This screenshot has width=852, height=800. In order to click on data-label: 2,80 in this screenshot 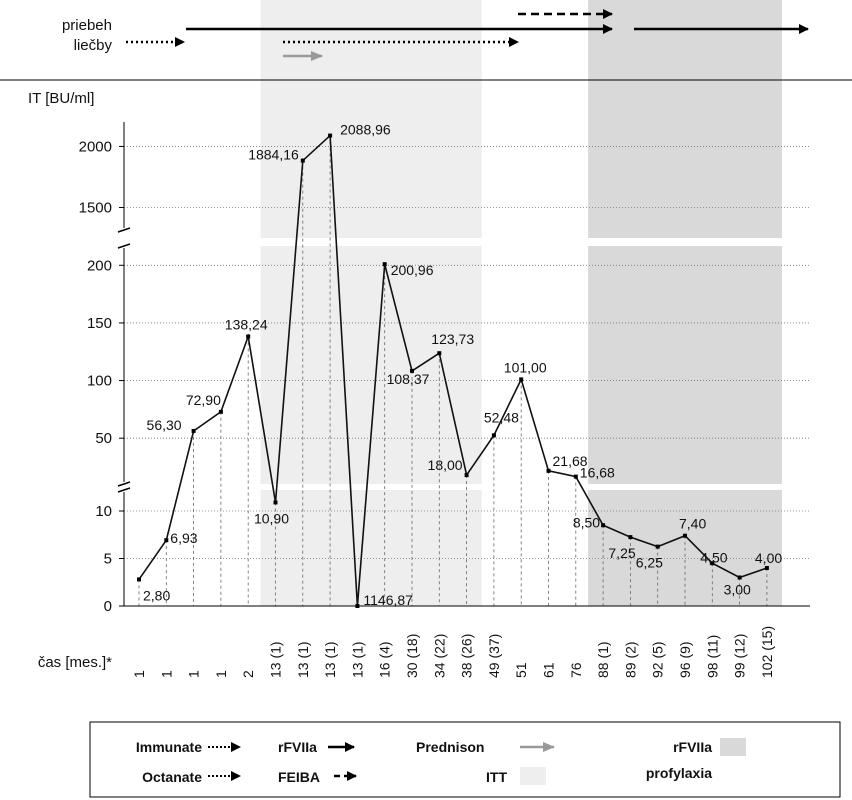, I will do `click(156, 595)`.